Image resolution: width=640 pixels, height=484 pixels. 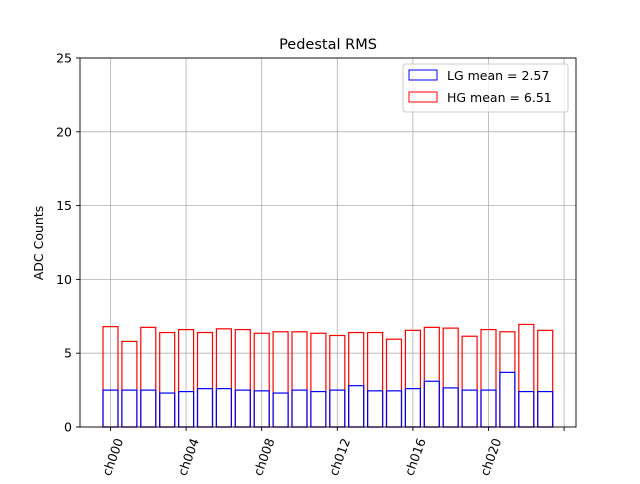 What do you see at coordinates (64, 205) in the screenshot?
I see `y-tick-label: 15` at bounding box center [64, 205].